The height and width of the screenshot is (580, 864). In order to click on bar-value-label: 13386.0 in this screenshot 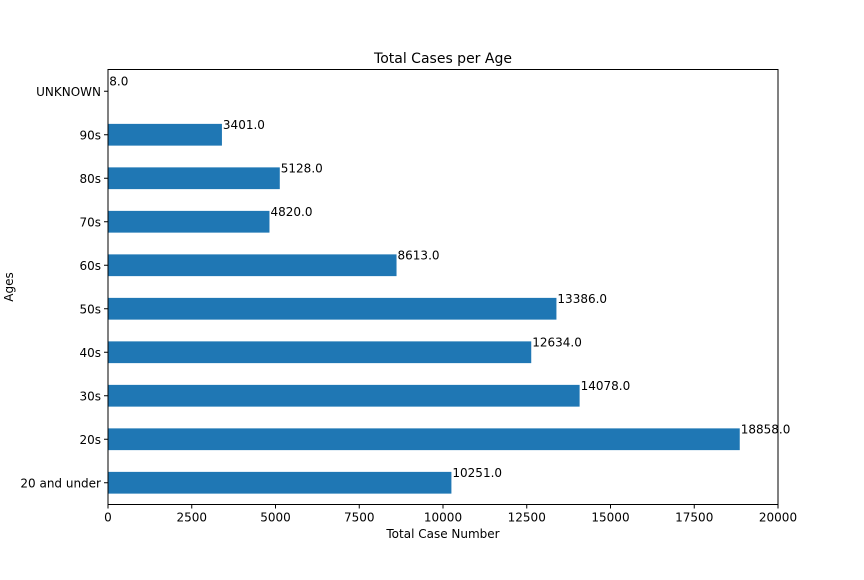, I will do `click(582, 299)`.